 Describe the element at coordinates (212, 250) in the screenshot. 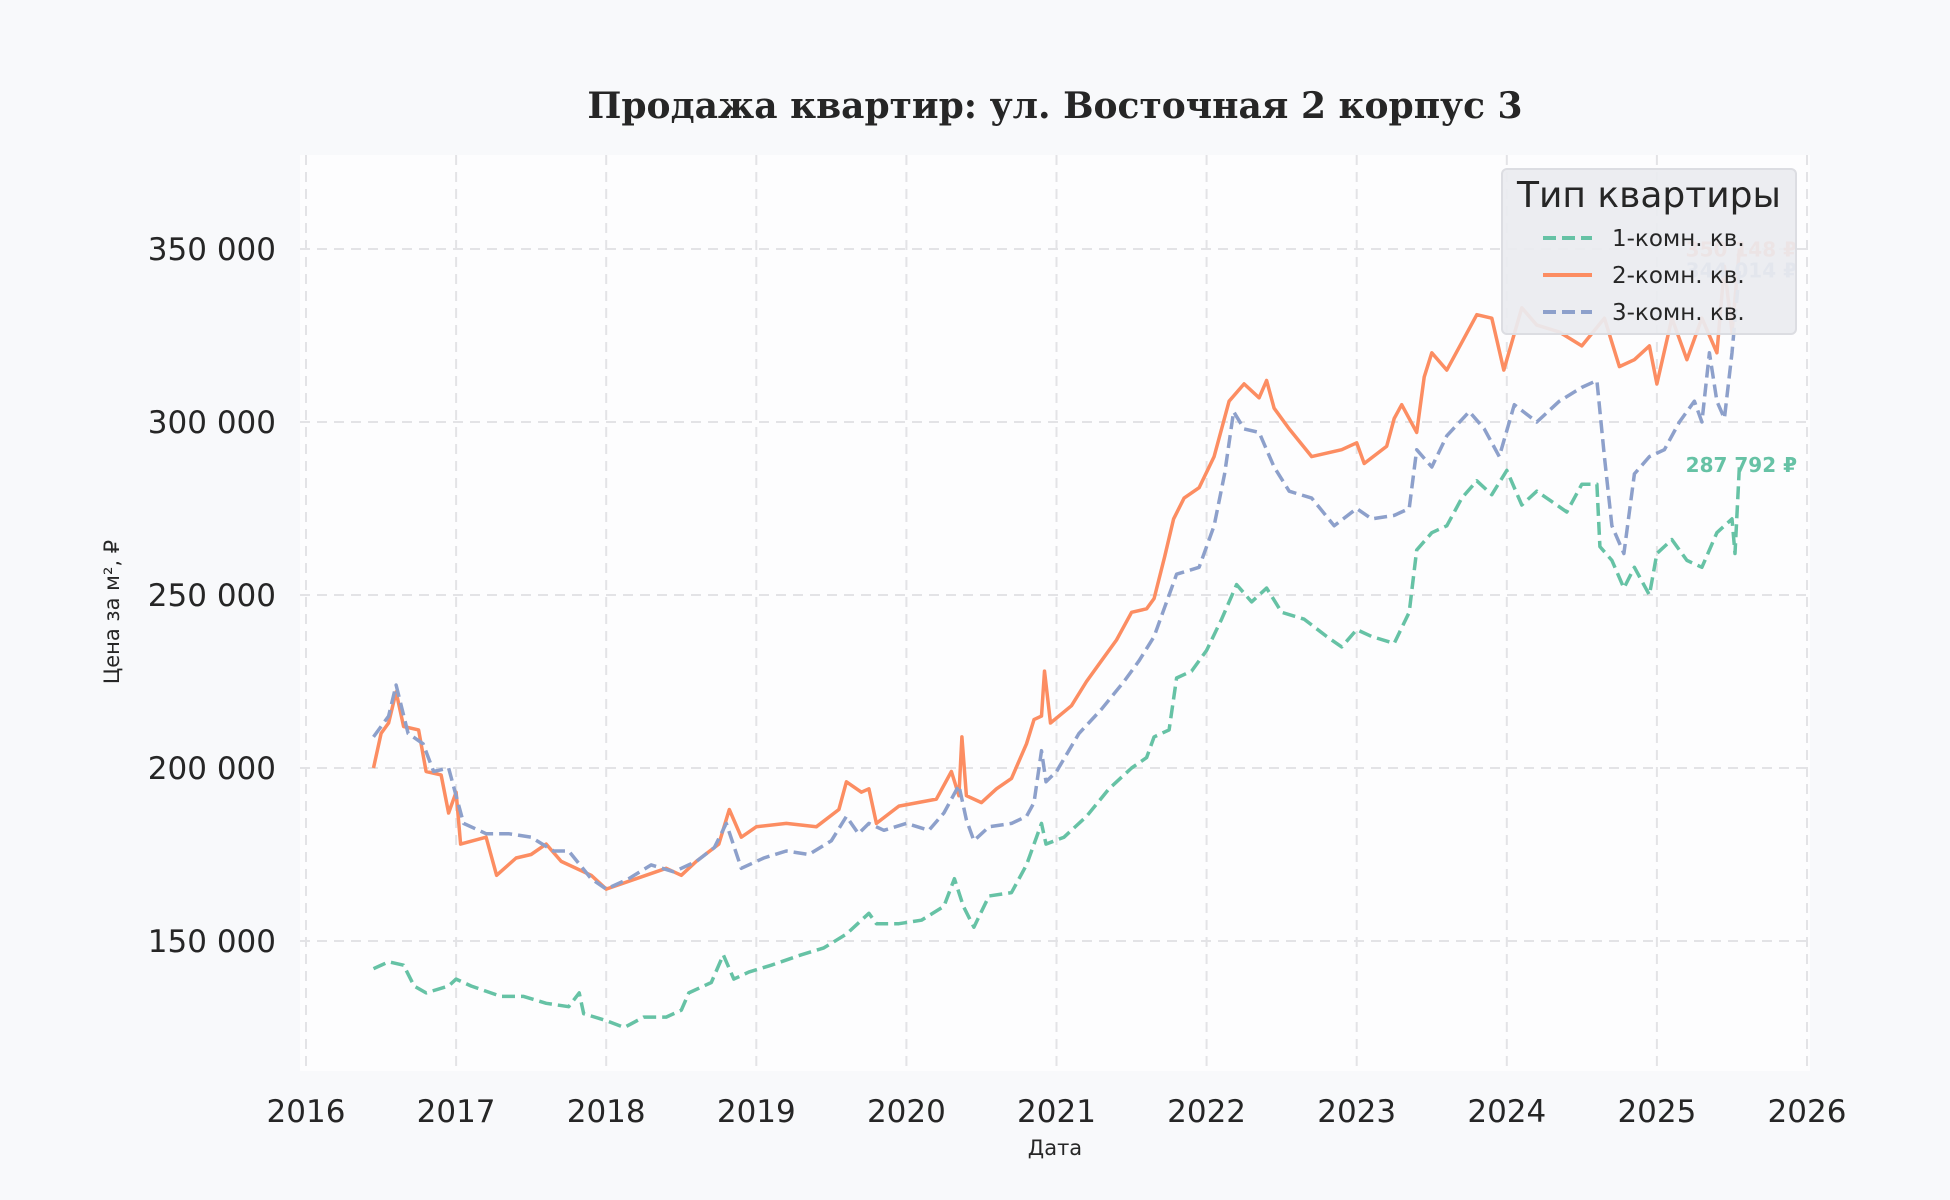

I see `y-tick-label: 350 000` at that location.